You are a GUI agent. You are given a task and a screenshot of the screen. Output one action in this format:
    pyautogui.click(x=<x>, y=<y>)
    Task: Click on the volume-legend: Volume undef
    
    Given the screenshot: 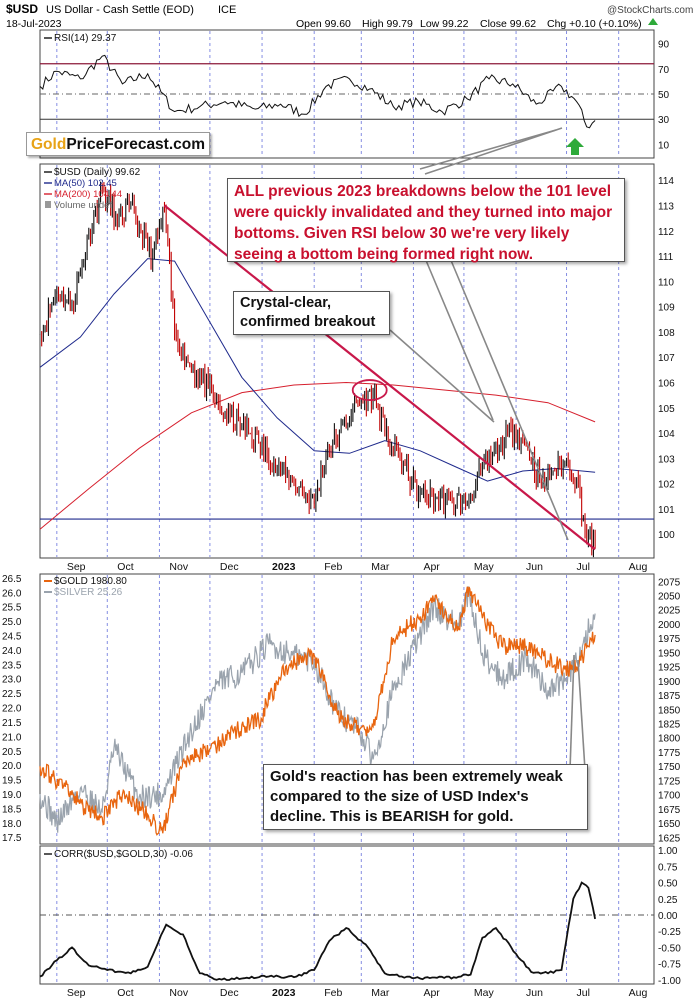 What is the action you would take?
    pyautogui.click(x=83, y=205)
    